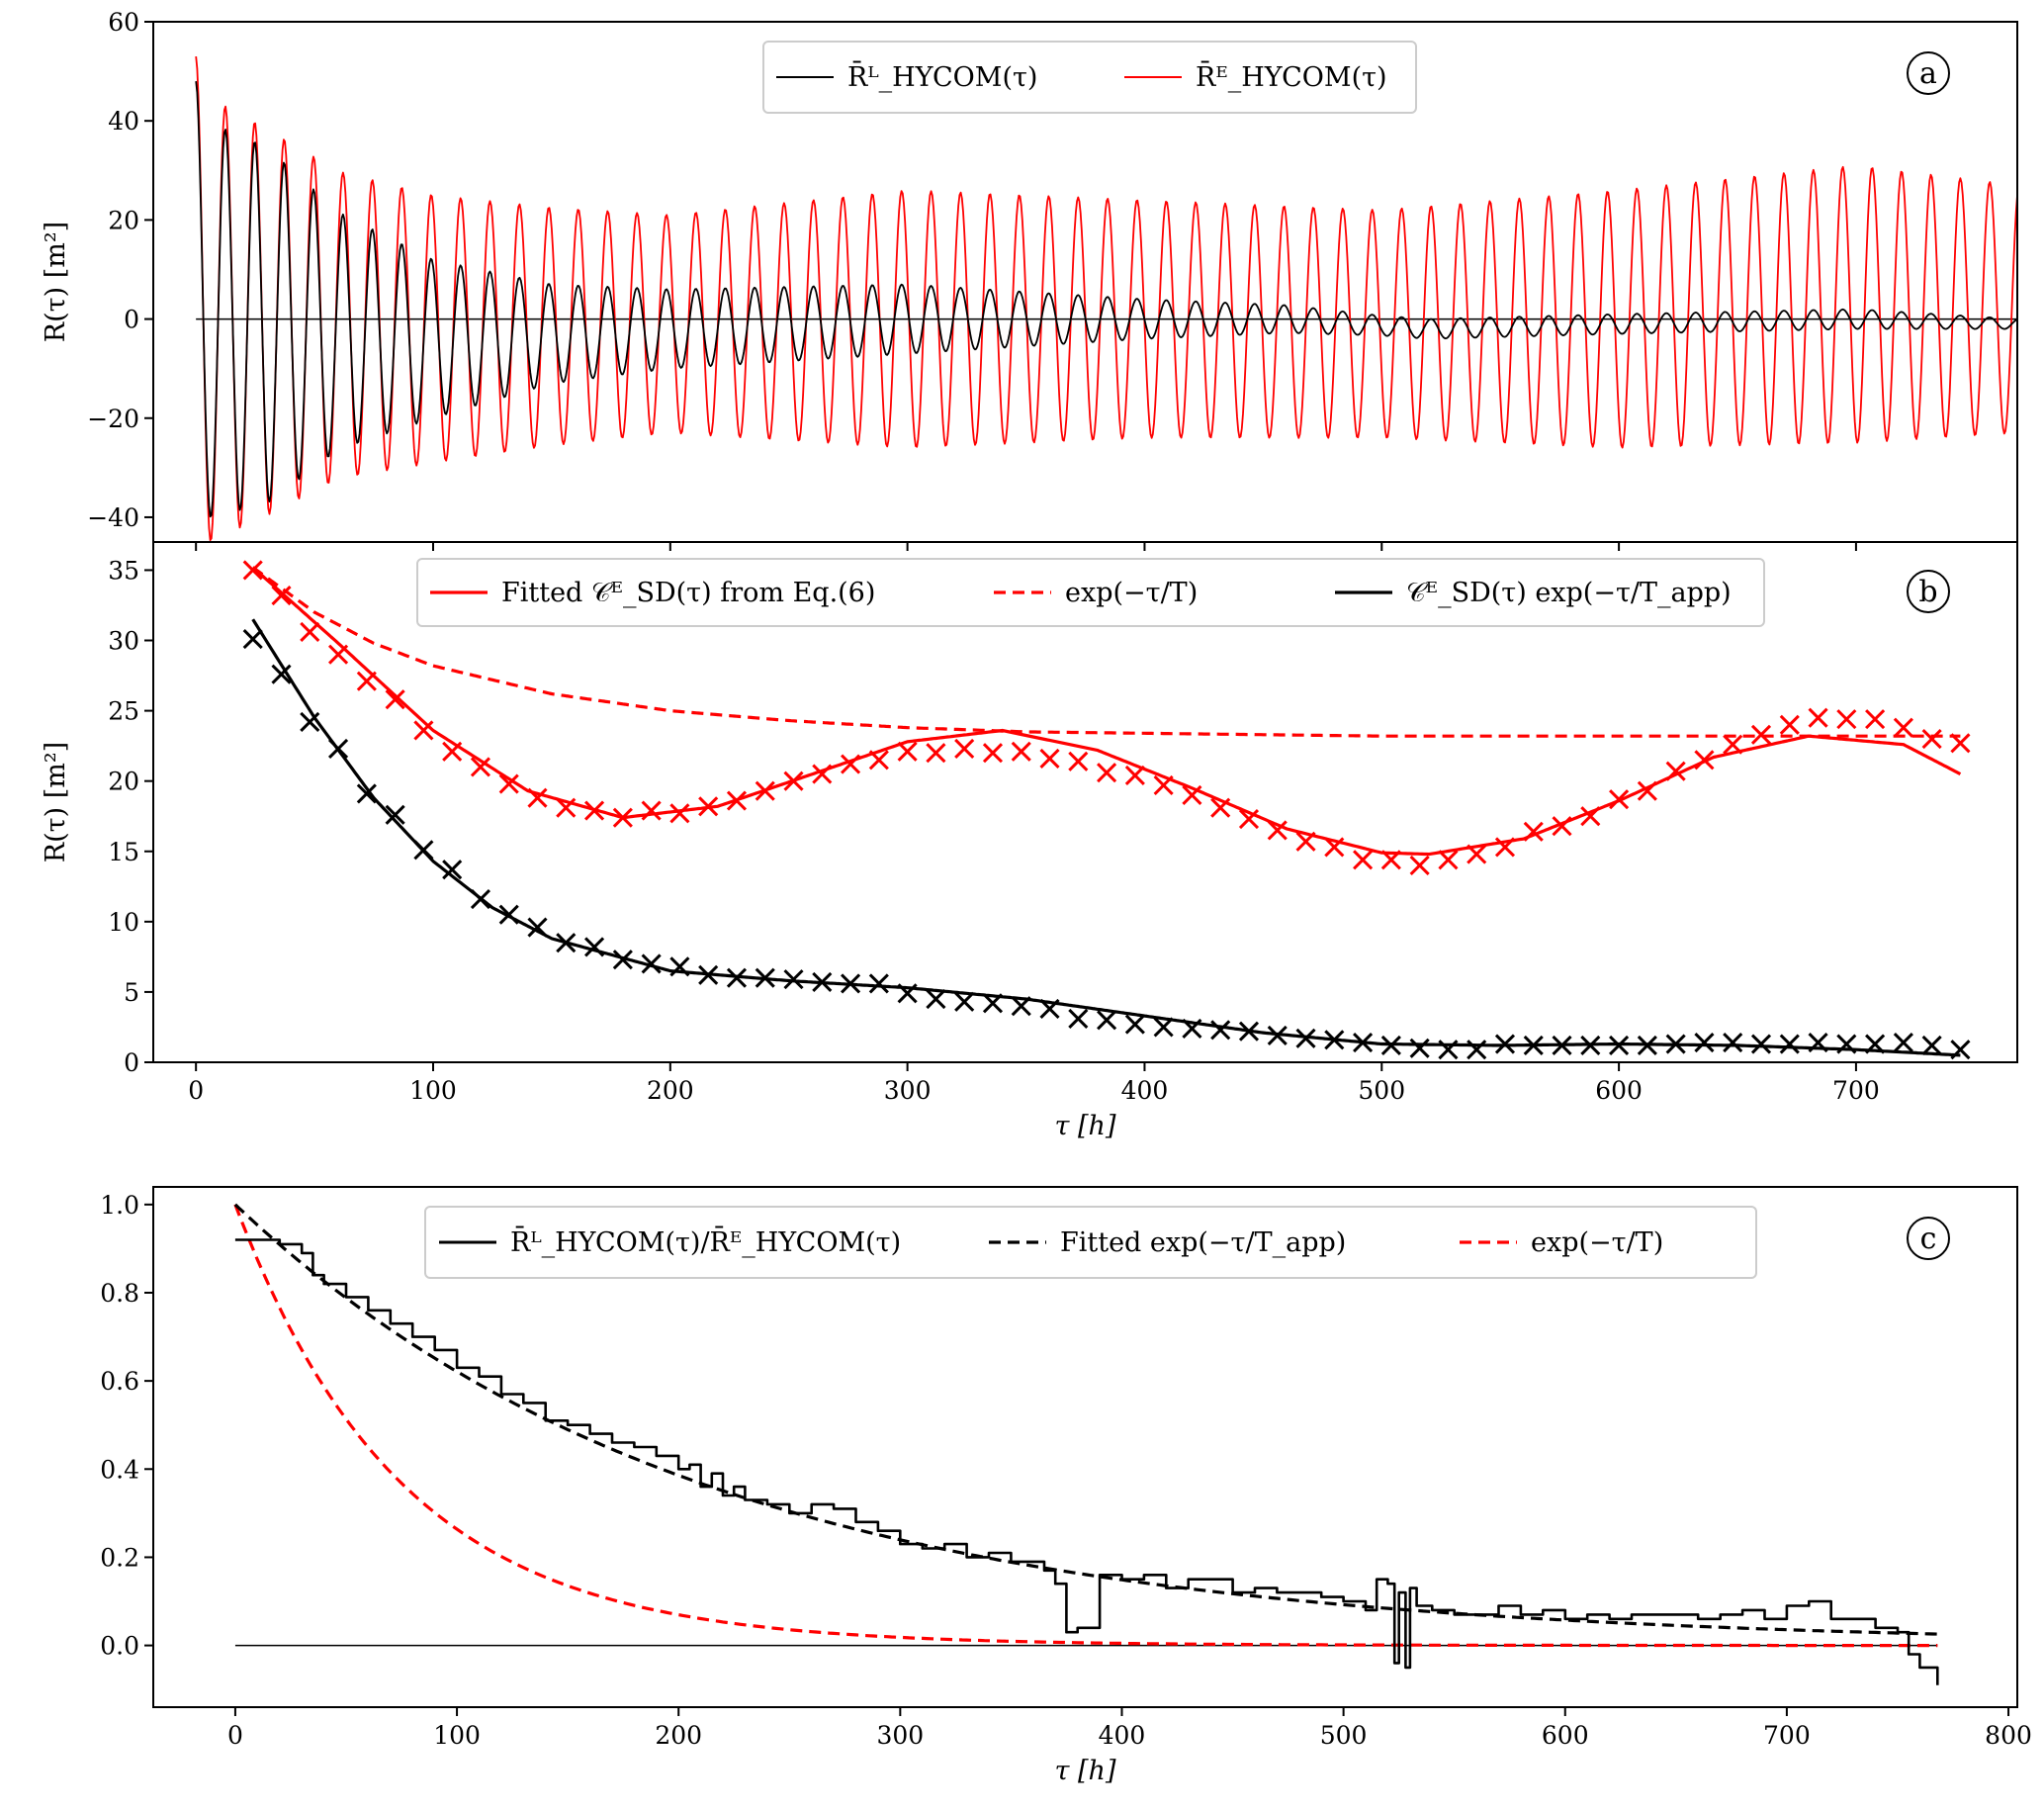  What do you see at coordinates (1131, 593) in the screenshot?
I see `b-legend-label: exp(−τ/T)` at bounding box center [1131, 593].